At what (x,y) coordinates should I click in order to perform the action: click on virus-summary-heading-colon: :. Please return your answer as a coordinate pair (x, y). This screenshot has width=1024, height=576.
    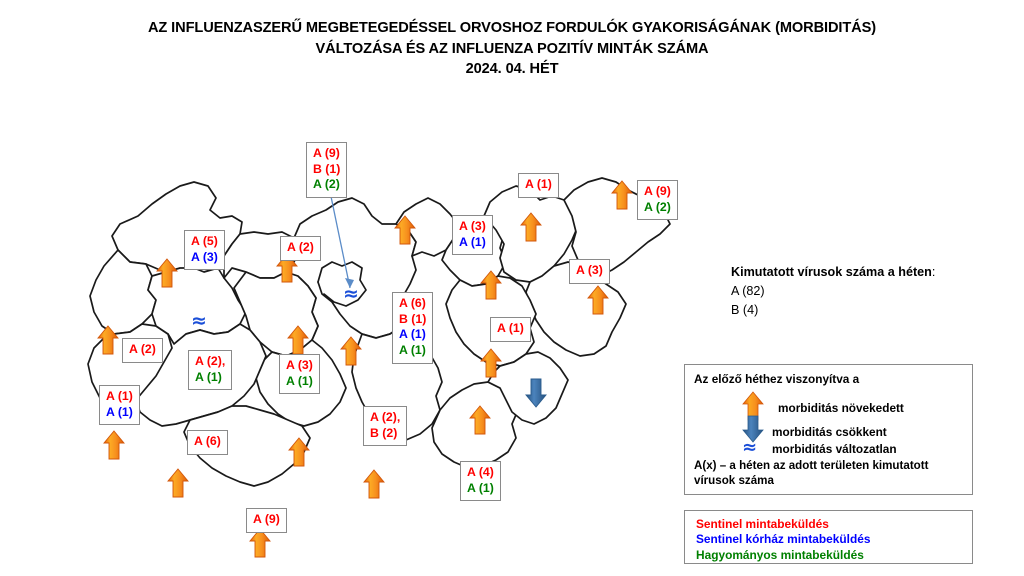
    Looking at the image, I should click on (933, 272).